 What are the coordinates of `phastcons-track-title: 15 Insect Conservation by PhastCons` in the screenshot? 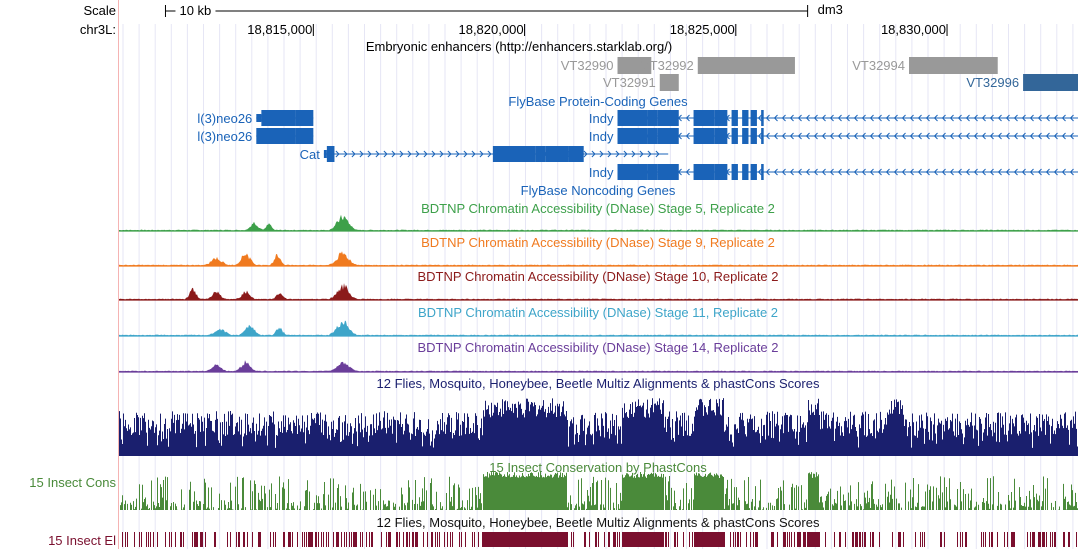 It's located at (598, 467).